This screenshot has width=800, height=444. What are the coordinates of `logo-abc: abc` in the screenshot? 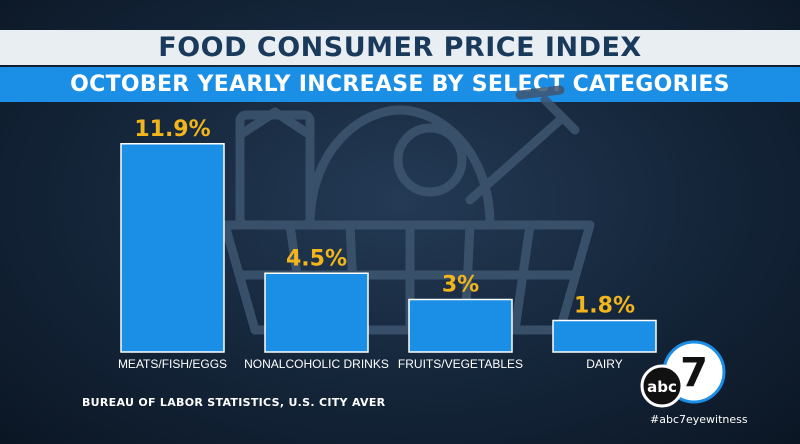 It's located at (662, 387).